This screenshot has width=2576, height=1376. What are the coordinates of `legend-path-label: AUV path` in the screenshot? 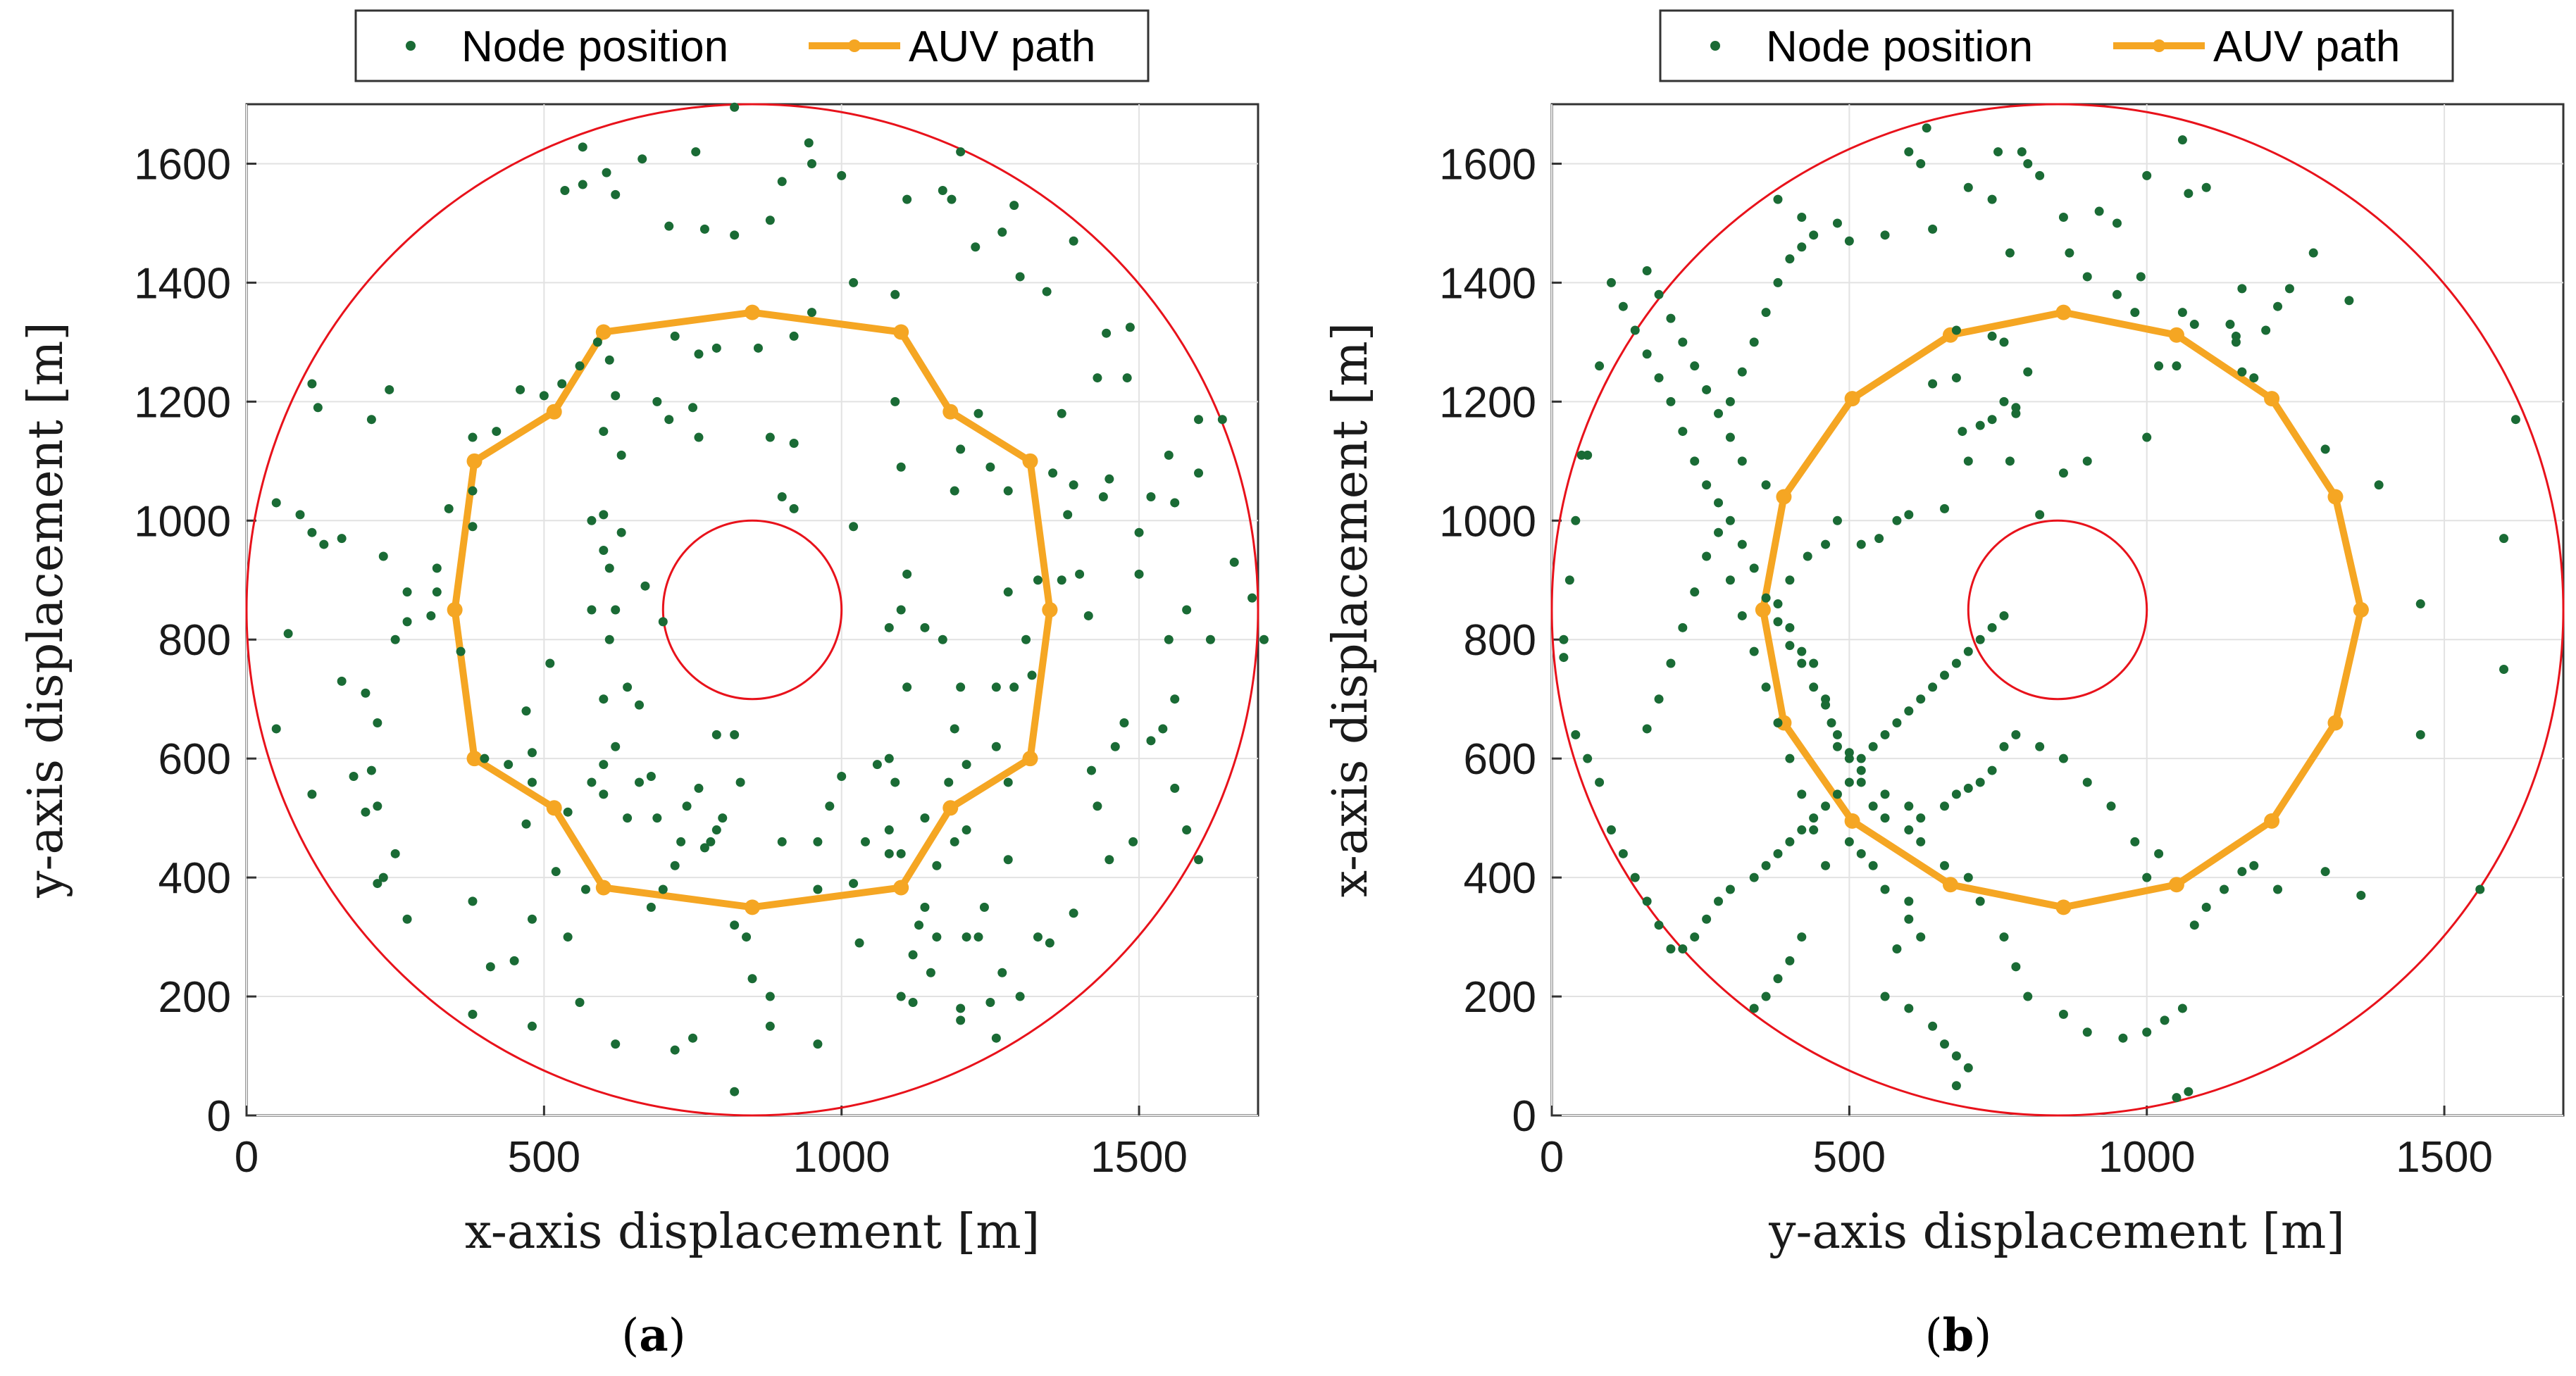 It's located at (2306, 47).